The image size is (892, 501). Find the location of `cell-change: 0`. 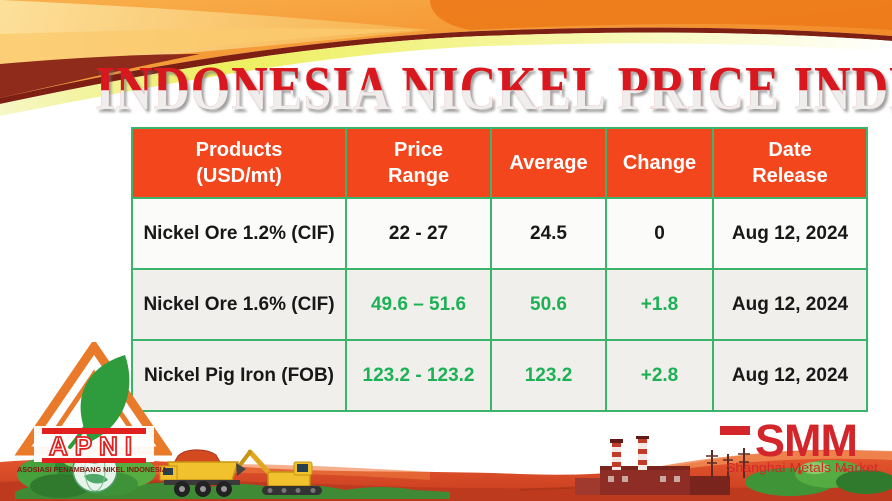

cell-change: 0 is located at coordinates (659, 233).